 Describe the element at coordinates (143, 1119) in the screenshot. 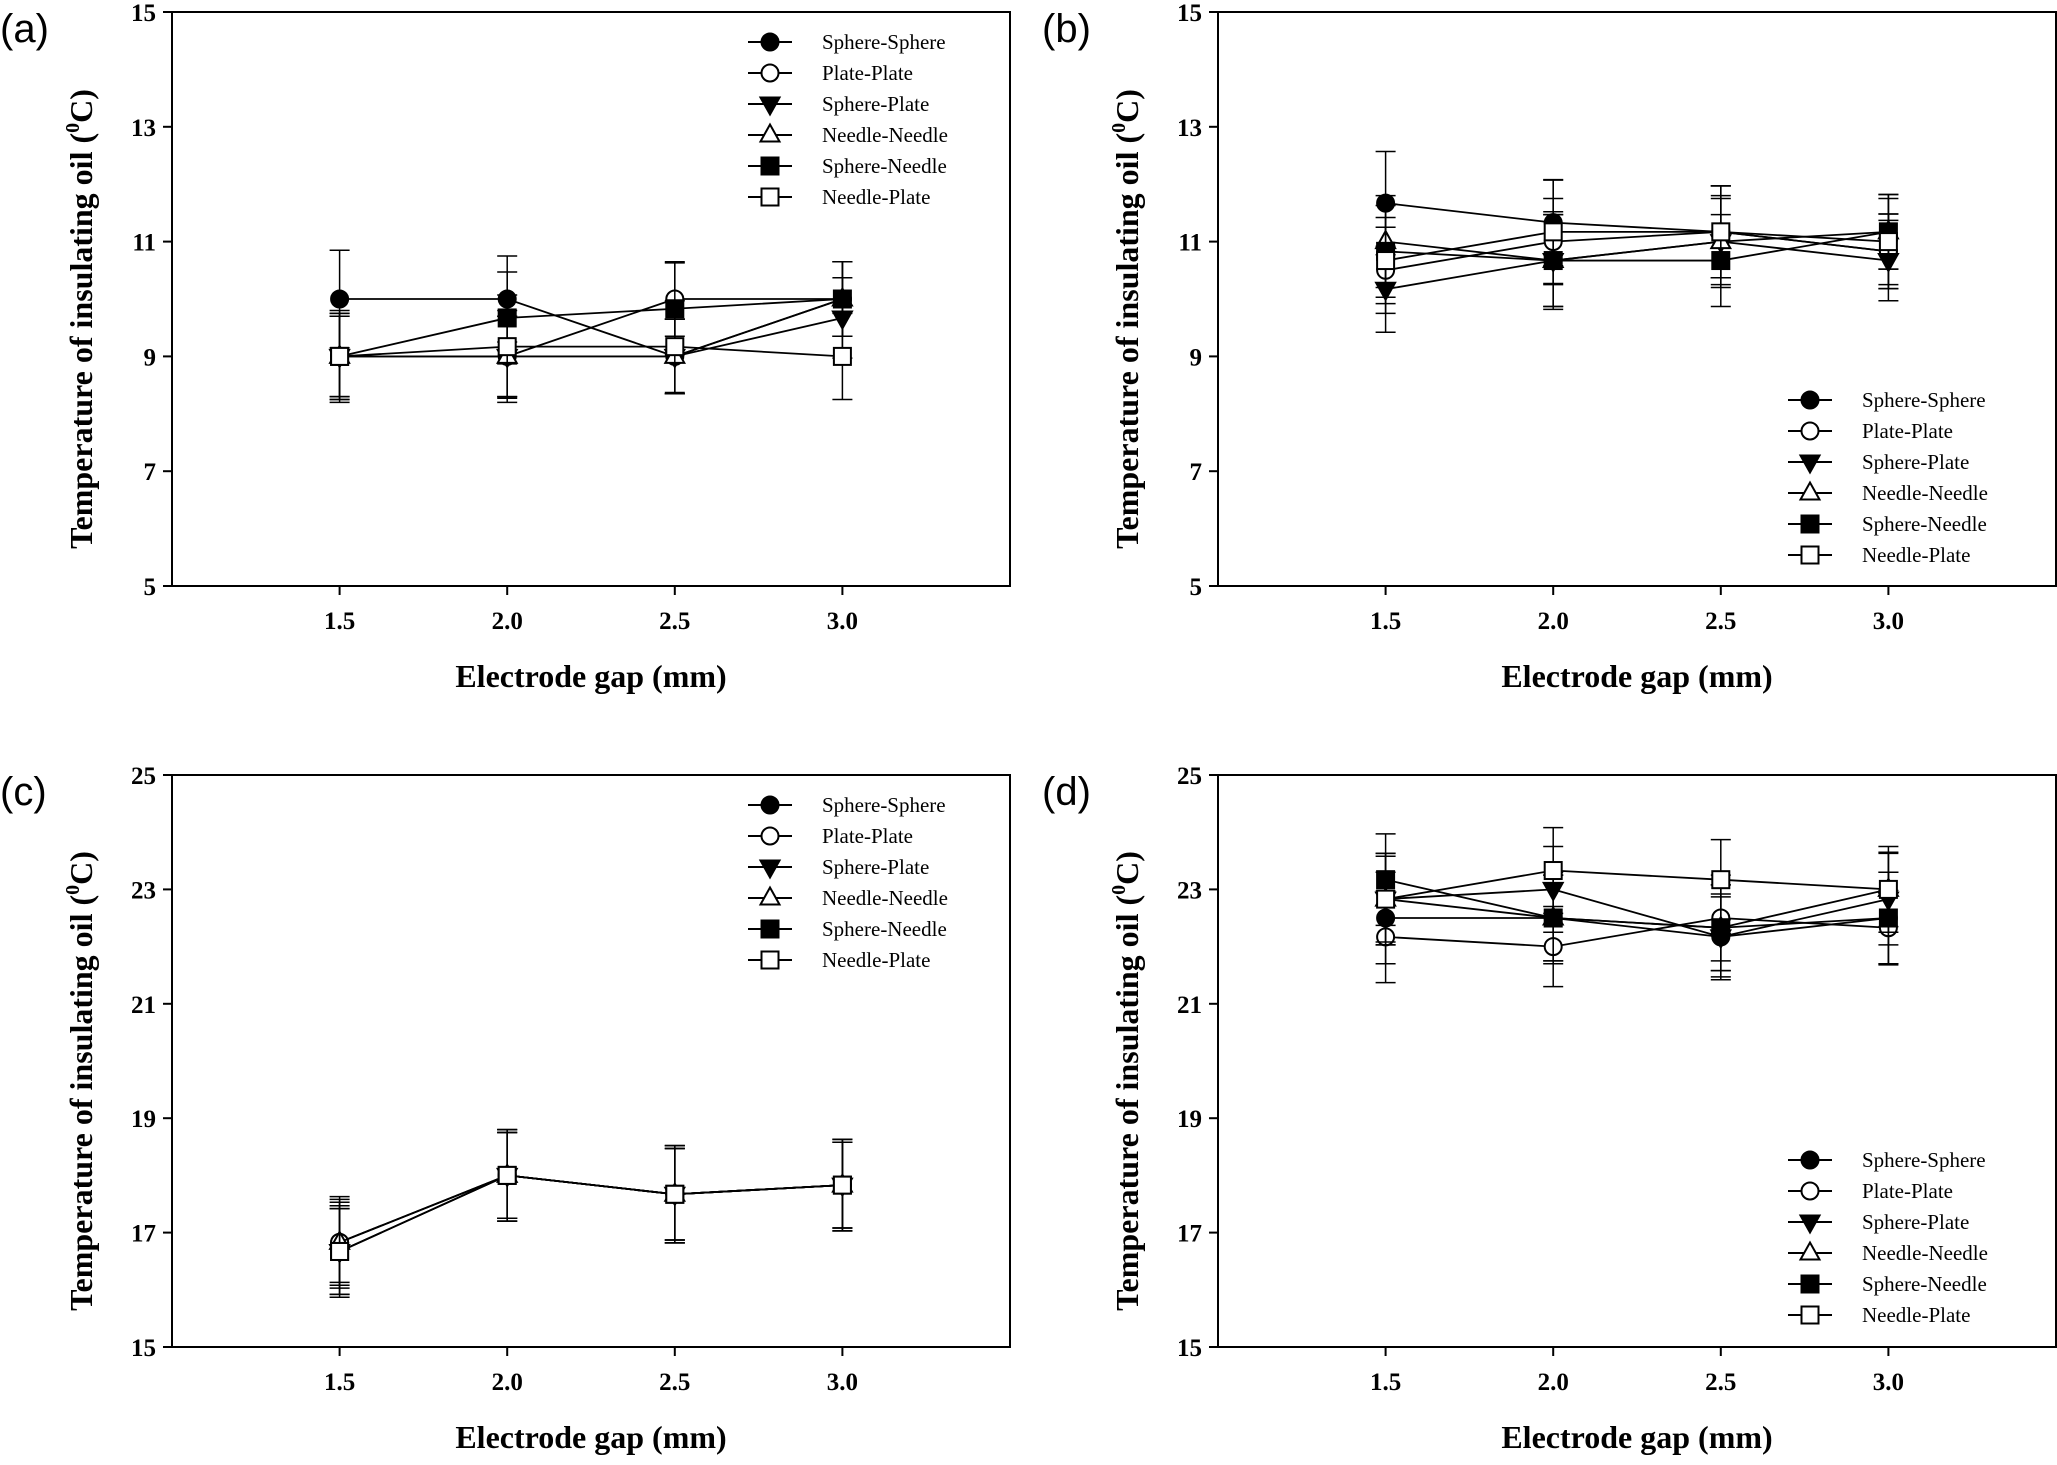

I see `y-tick-label: 19` at that location.